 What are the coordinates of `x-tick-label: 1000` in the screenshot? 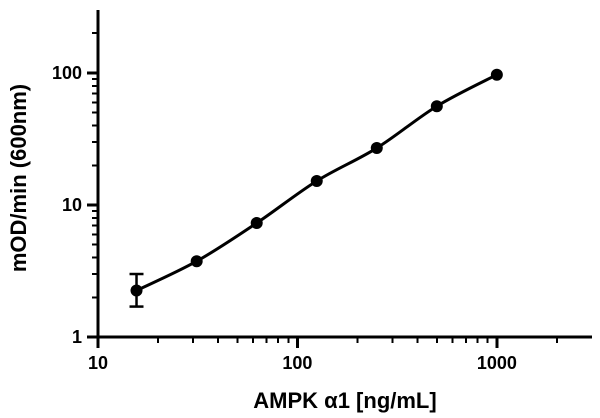 It's located at (497, 363).